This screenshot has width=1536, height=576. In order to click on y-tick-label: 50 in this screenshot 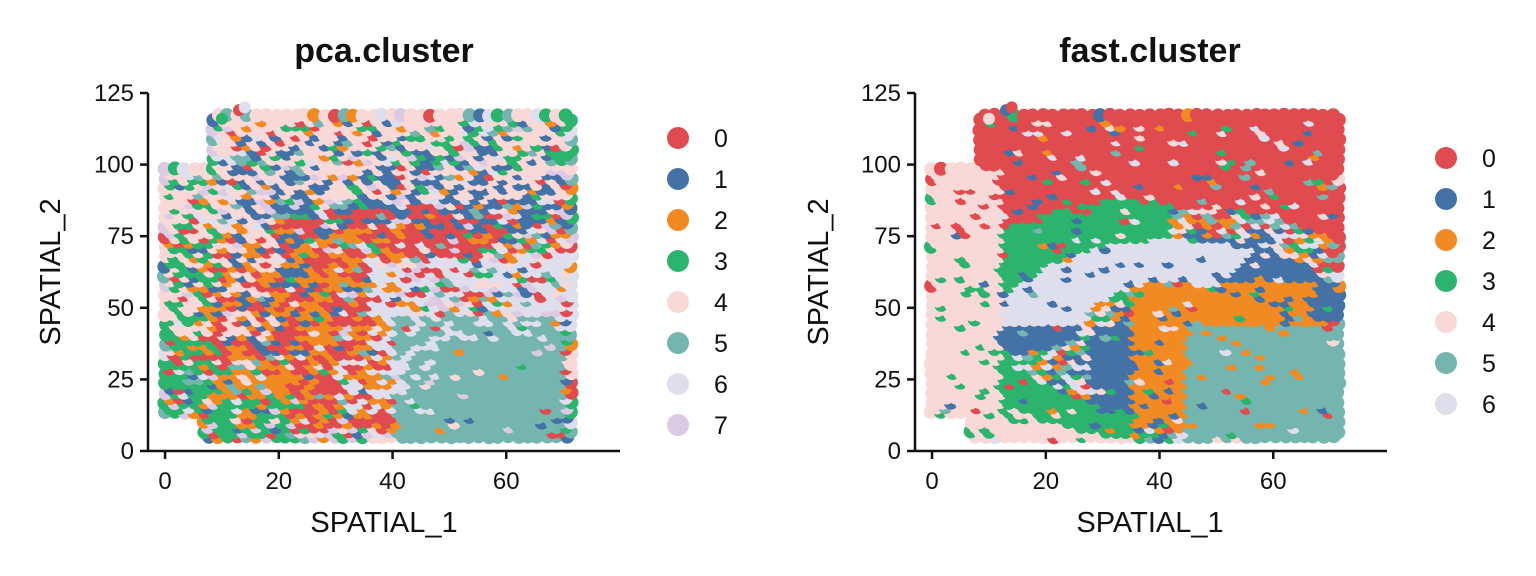, I will do `click(120, 308)`.